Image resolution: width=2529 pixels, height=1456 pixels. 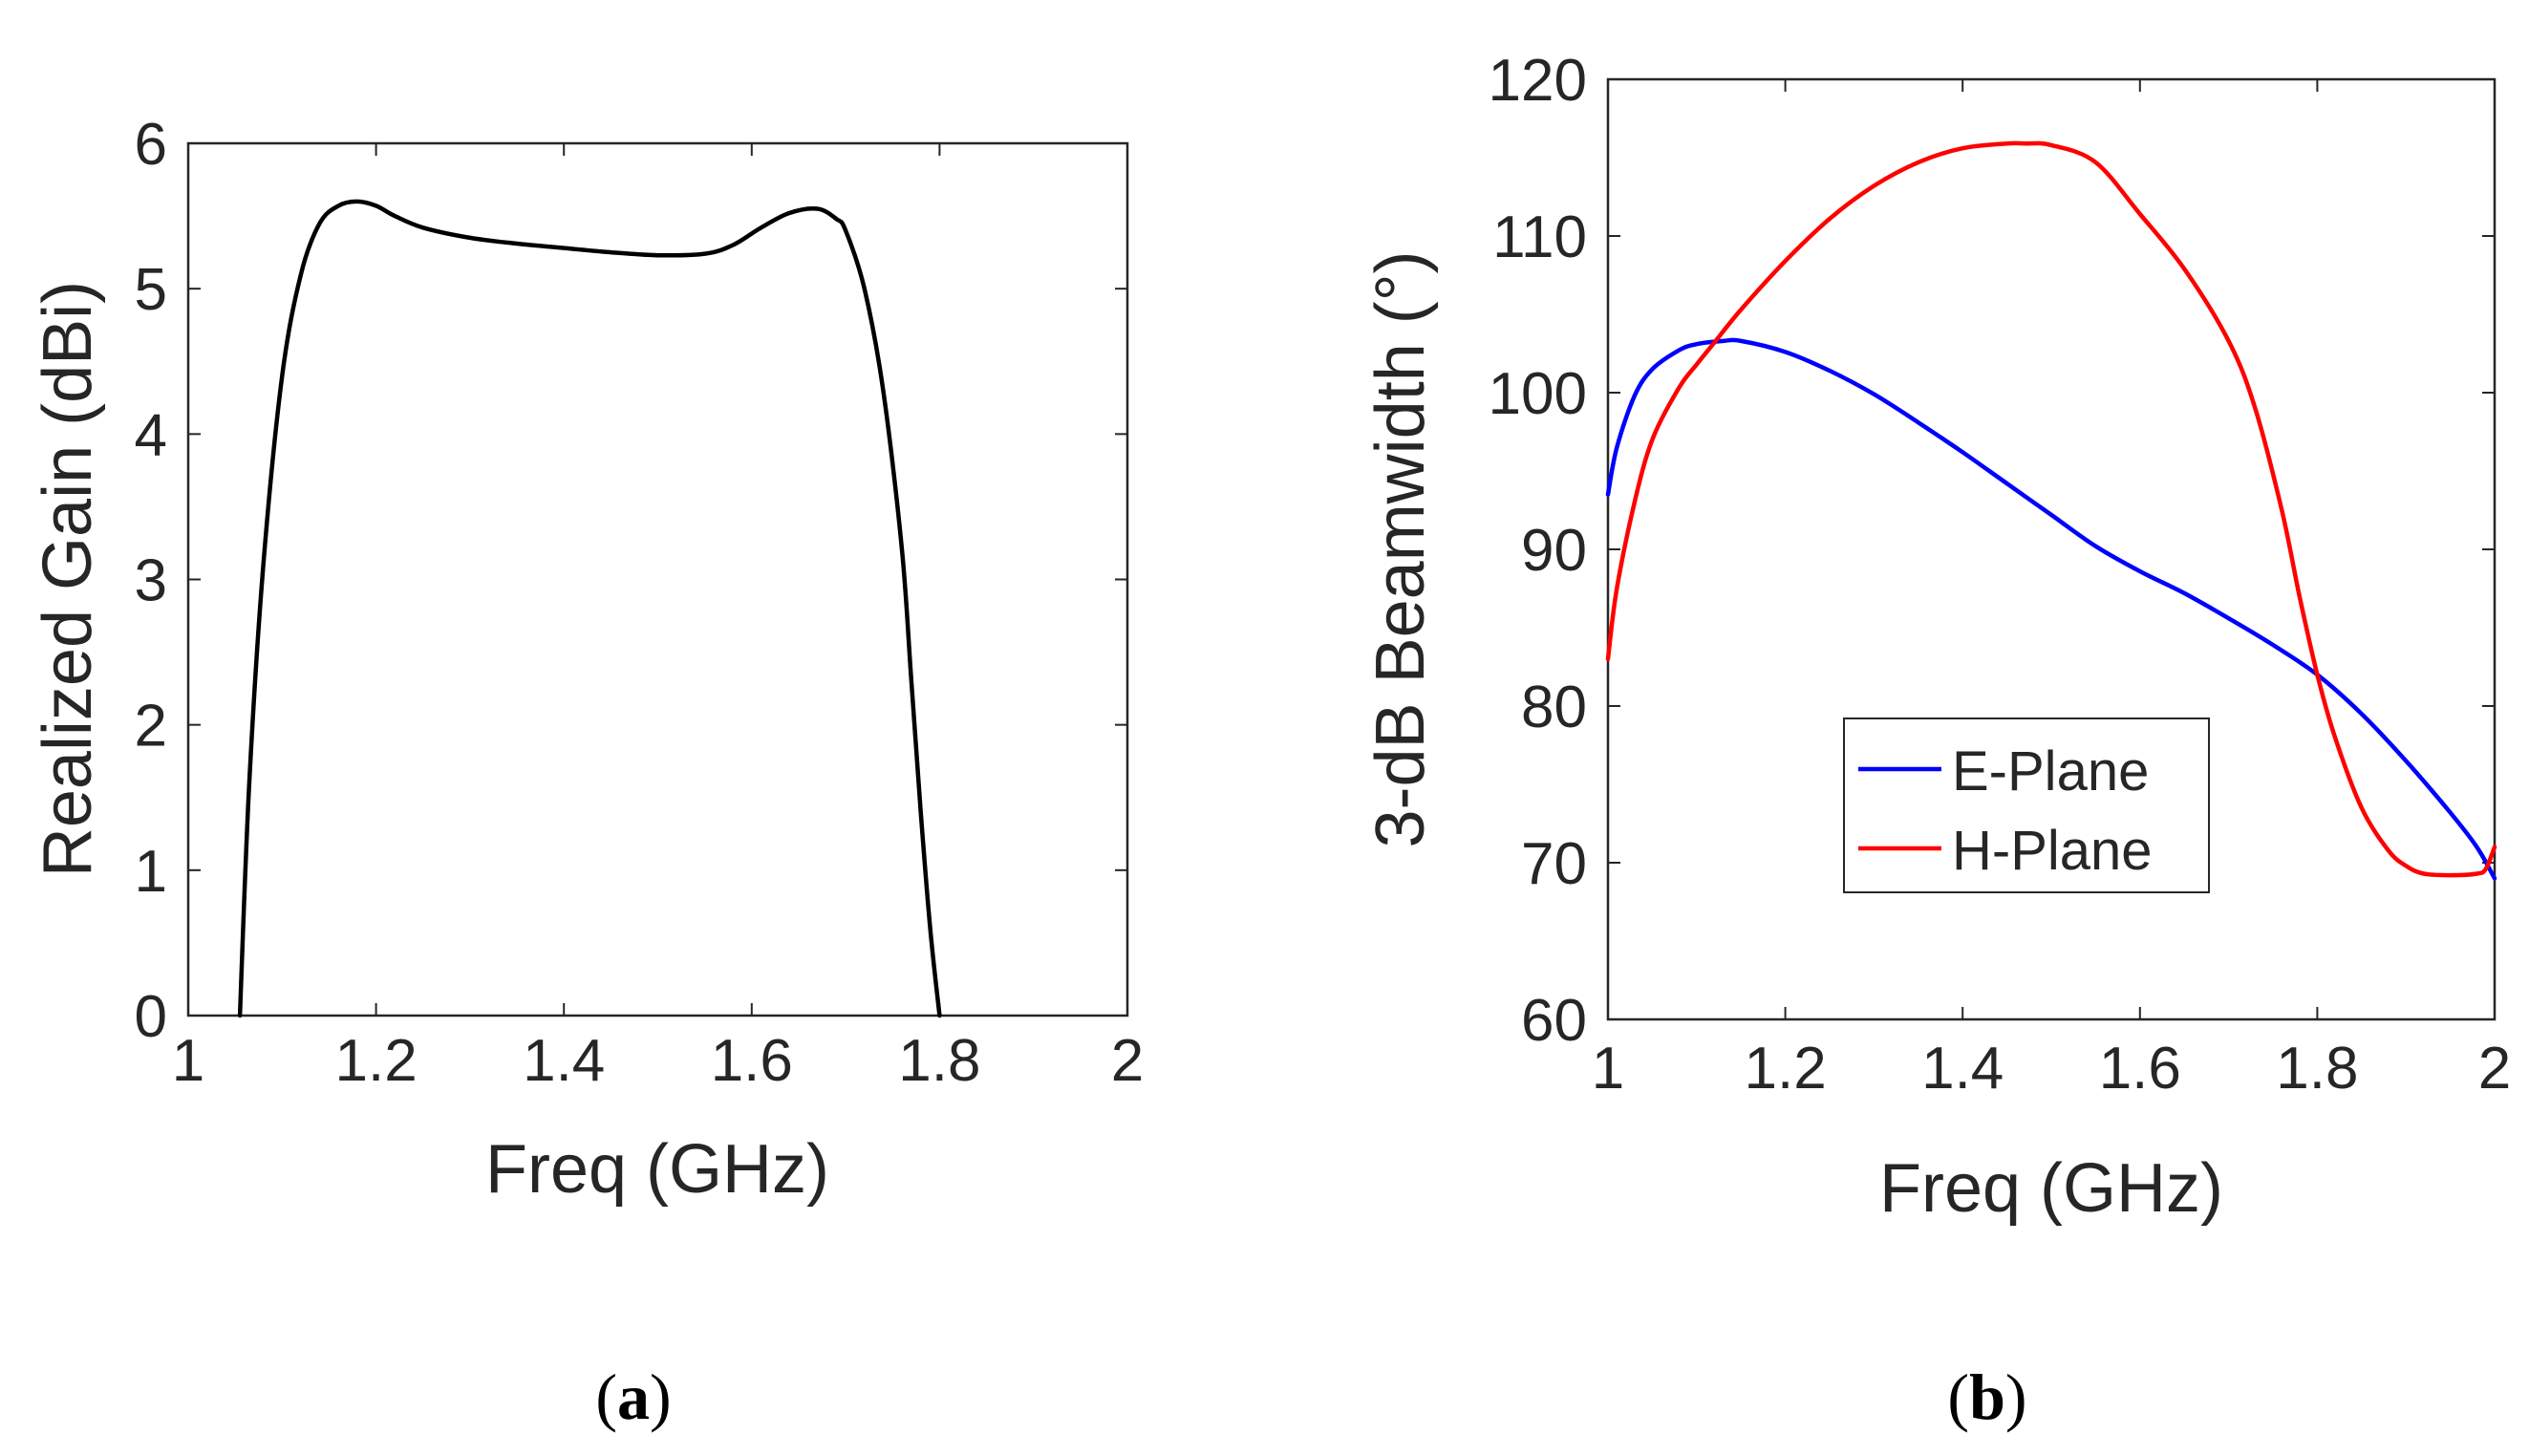 I want to click on y-tick-label: 80, so click(x=1554, y=707).